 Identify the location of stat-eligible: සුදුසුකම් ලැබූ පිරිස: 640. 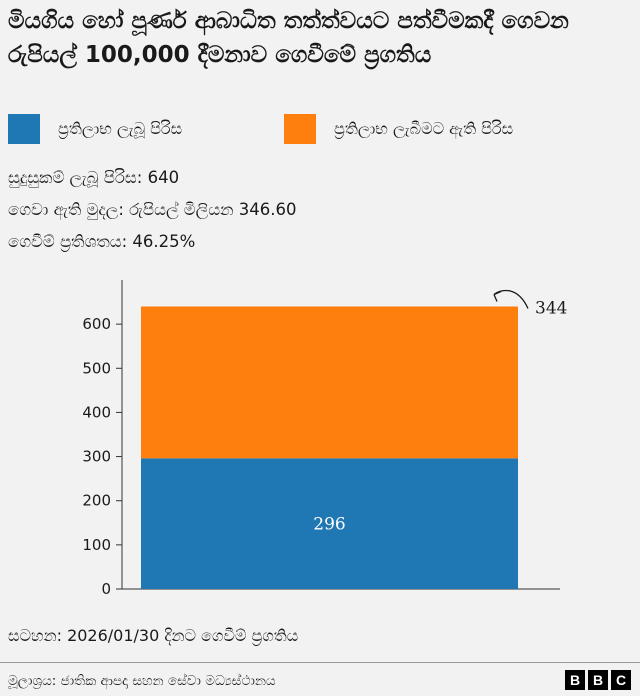
(94, 177).